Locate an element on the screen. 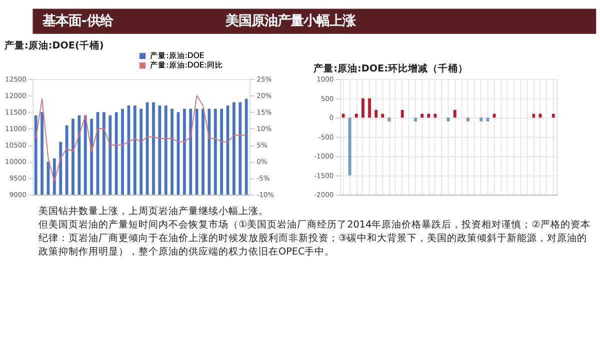  text: 纪律：页岩油厂商更倾向于在油价上涨的时候发放股利而非新投资；③碳中和大背景下，美国的政策倾斜于新能源，对原油的 is located at coordinates (313, 238).